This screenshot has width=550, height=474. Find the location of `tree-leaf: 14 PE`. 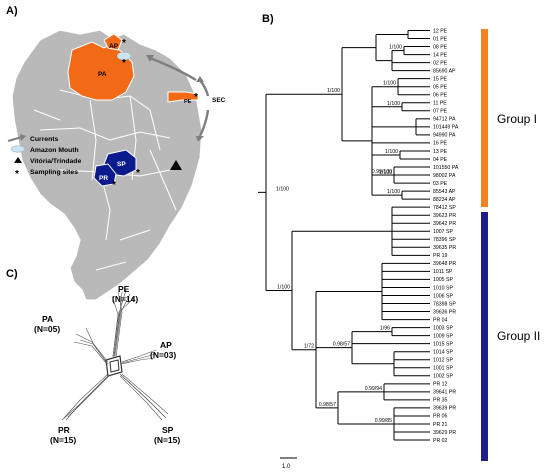

tree-leaf: 14 PE is located at coordinates (440, 55).